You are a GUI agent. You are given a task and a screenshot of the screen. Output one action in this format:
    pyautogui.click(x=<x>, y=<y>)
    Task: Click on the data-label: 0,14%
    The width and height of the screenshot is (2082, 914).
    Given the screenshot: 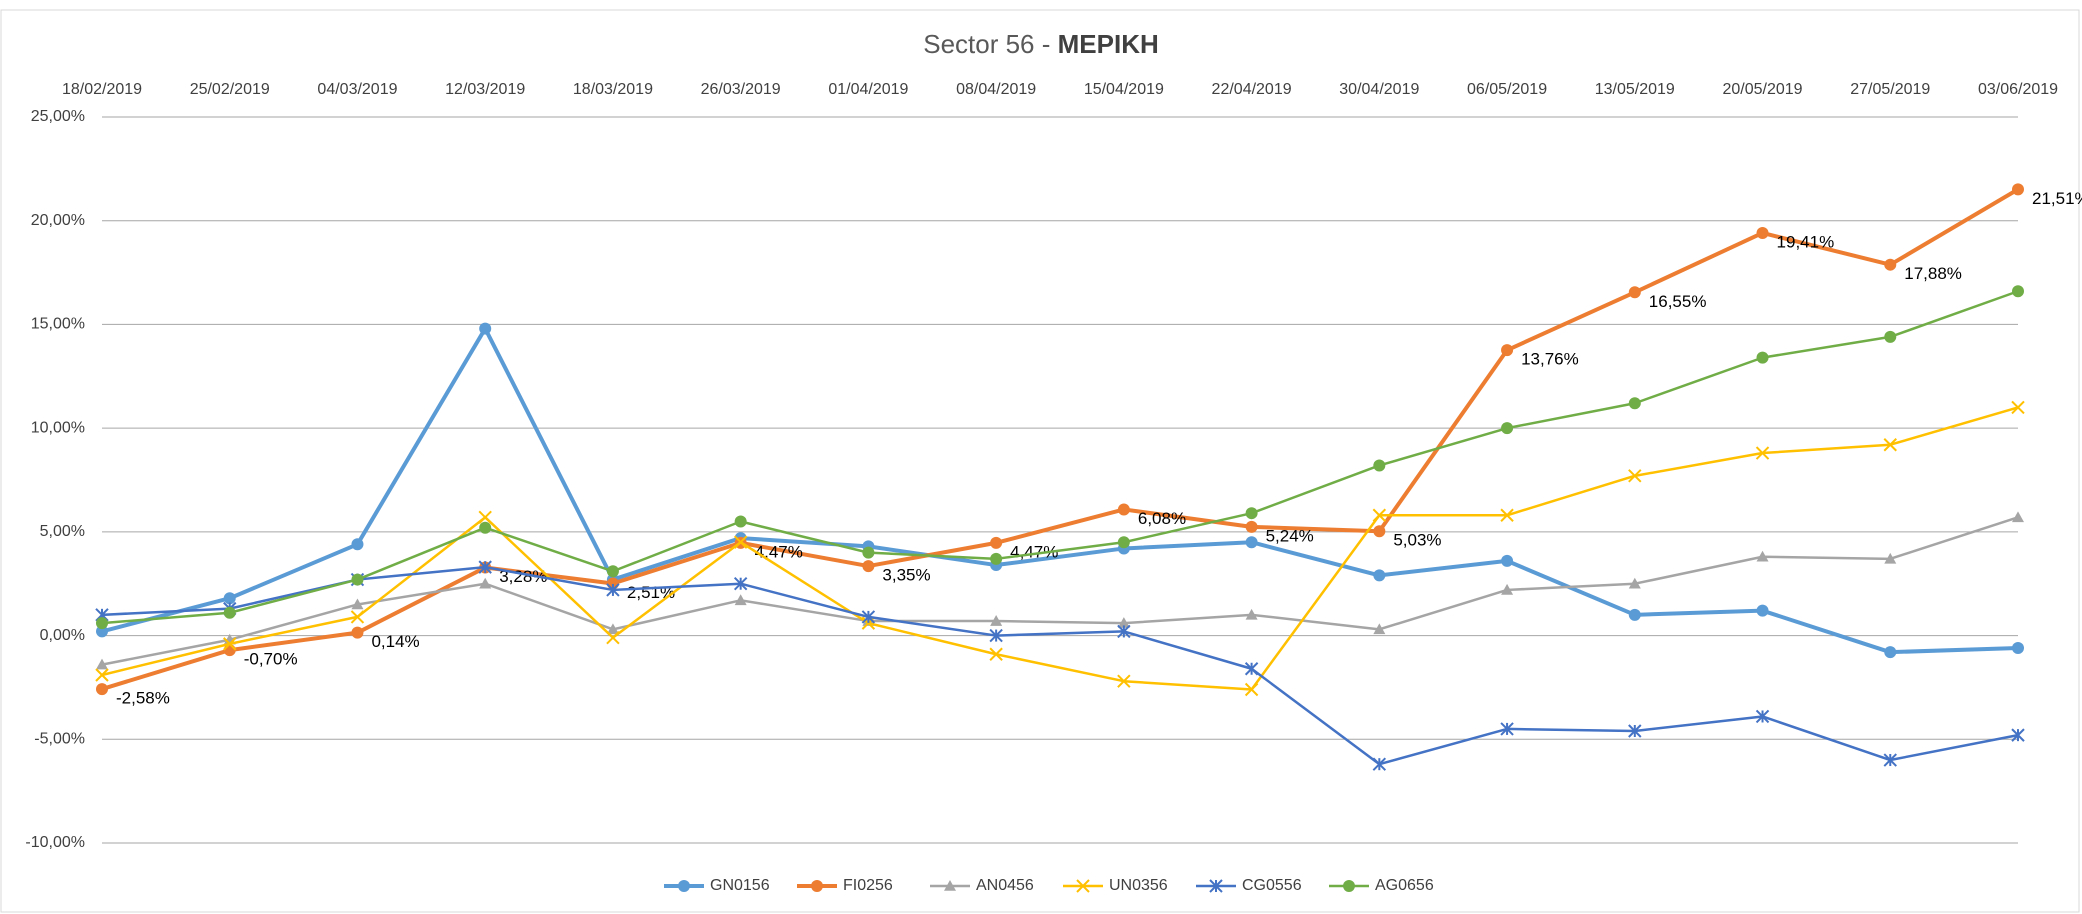 What is the action you would take?
    pyautogui.click(x=395, y=641)
    